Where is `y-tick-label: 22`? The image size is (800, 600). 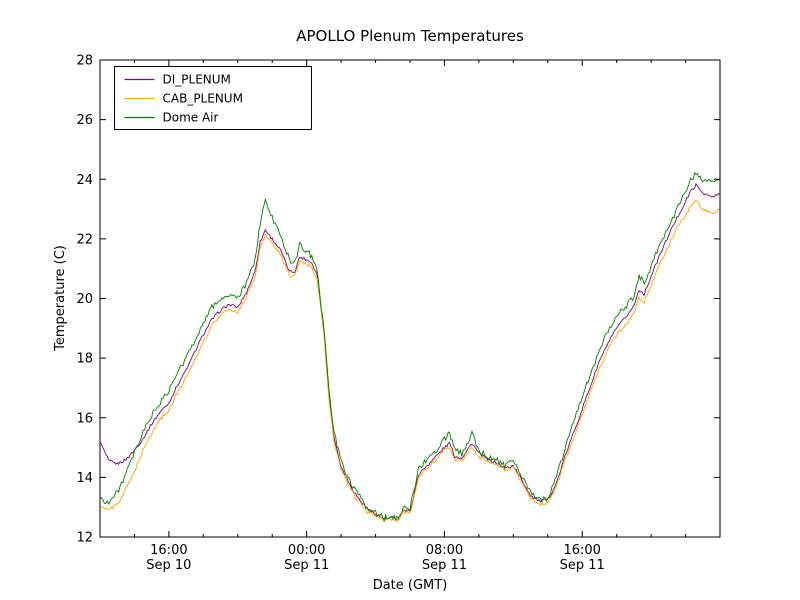
y-tick-label: 22 is located at coordinates (84, 239).